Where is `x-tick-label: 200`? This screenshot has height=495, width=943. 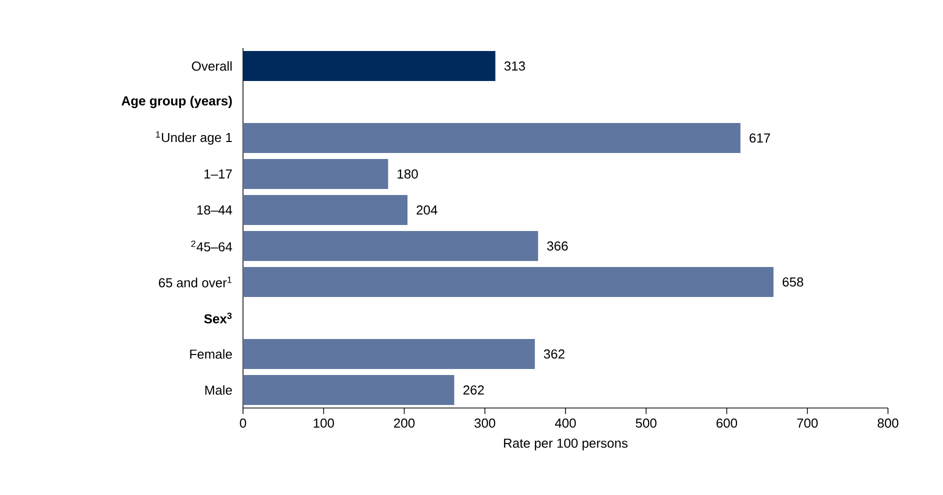
x-tick-label: 200 is located at coordinates (404, 423).